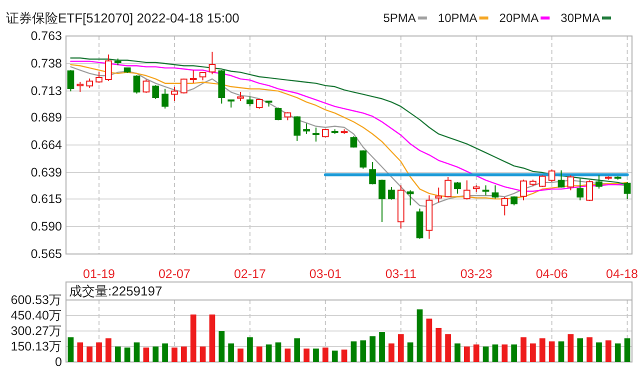 The image size is (640, 370). Describe the element at coordinates (458, 18) in the screenshot. I see `legend-label: 10PMA` at that location.